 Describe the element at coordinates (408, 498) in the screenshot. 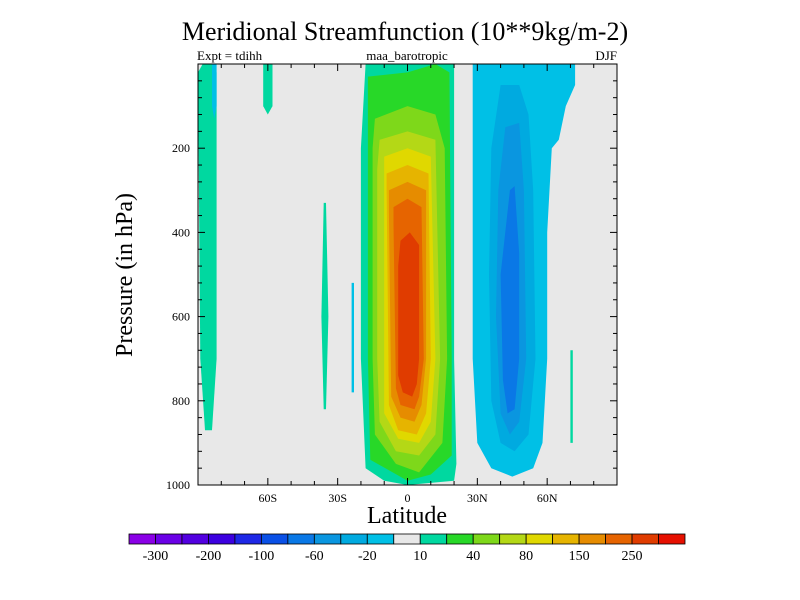

I see `x-tick-label: 0` at that location.